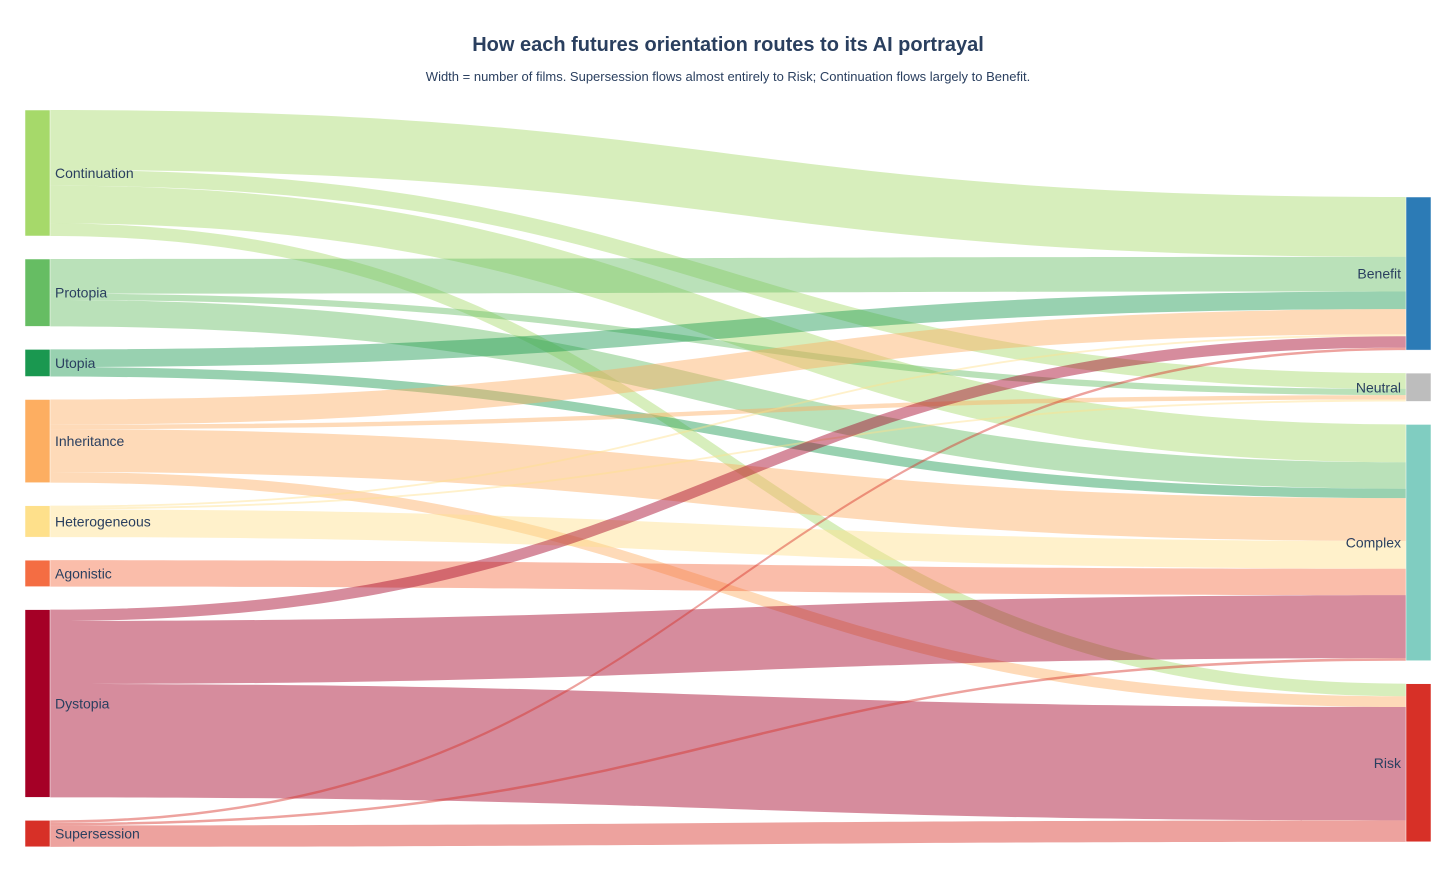 This screenshot has height=874, width=1456. I want to click on node-label-heterogeneous: Heterogeneous, so click(103, 521).